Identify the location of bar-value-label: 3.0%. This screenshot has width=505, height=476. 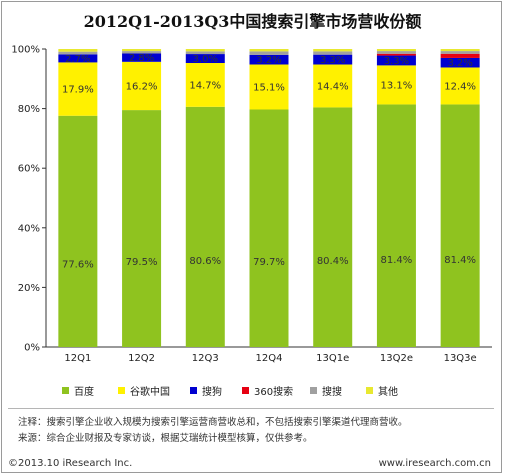
(205, 59).